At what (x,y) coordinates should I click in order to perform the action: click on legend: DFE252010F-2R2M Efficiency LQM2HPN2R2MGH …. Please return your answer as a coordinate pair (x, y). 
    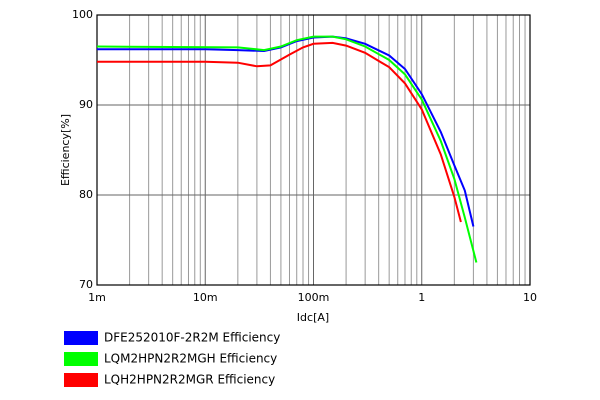
    Looking at the image, I should click on (172, 359).